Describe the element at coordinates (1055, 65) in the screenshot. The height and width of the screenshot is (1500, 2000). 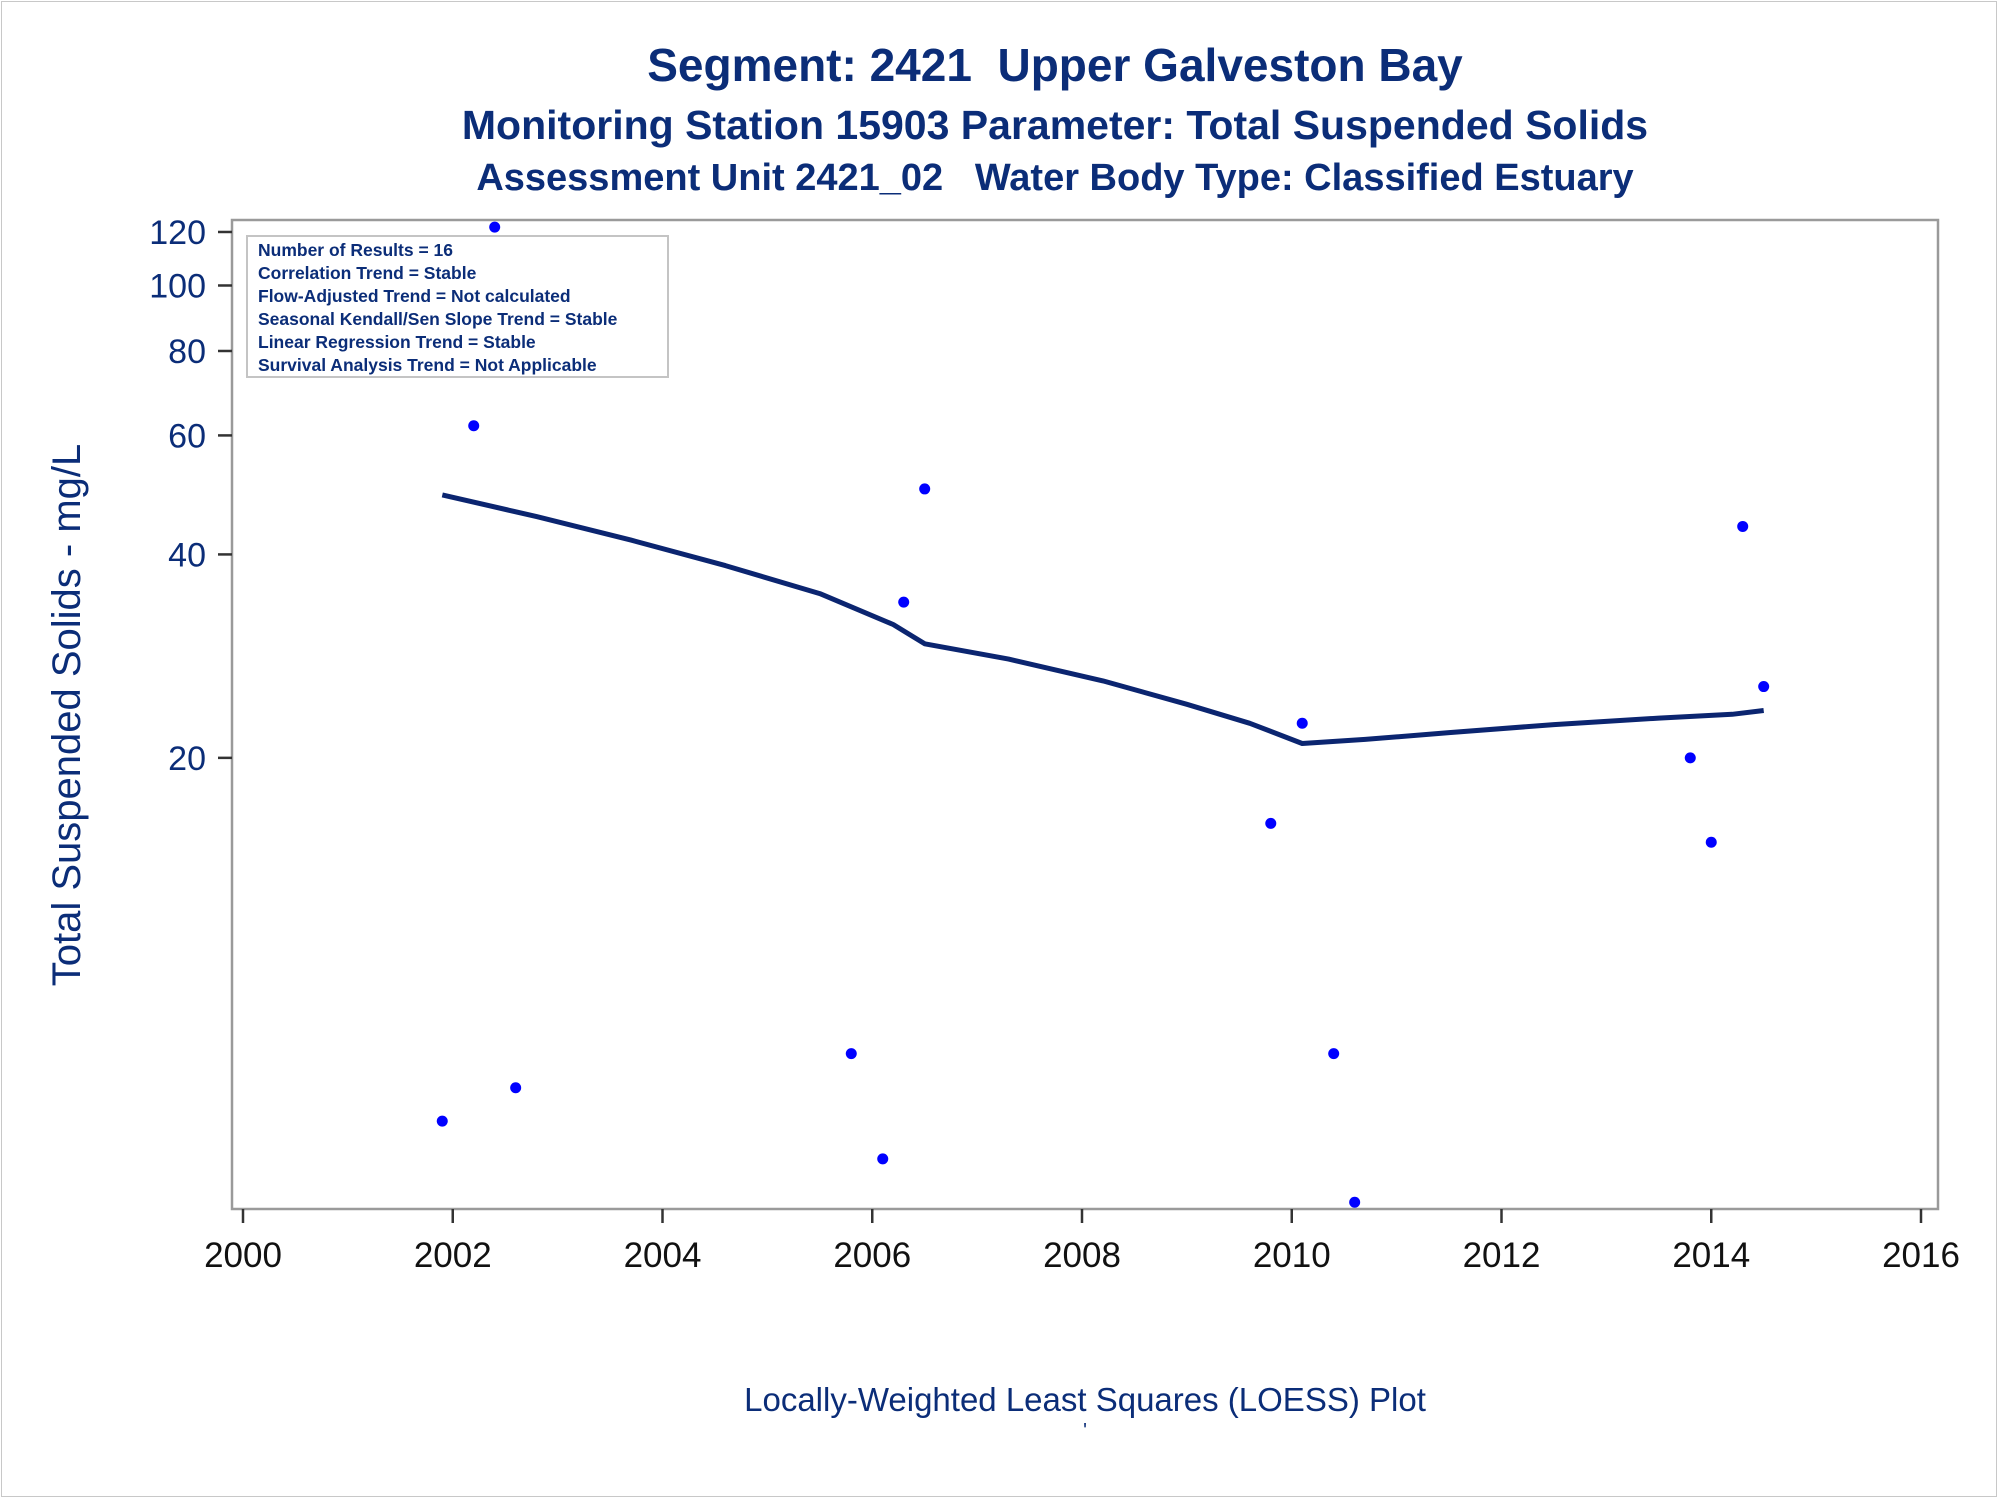
I see `chart-title: Segment: 2421 Upper Galveston Bay` at that location.